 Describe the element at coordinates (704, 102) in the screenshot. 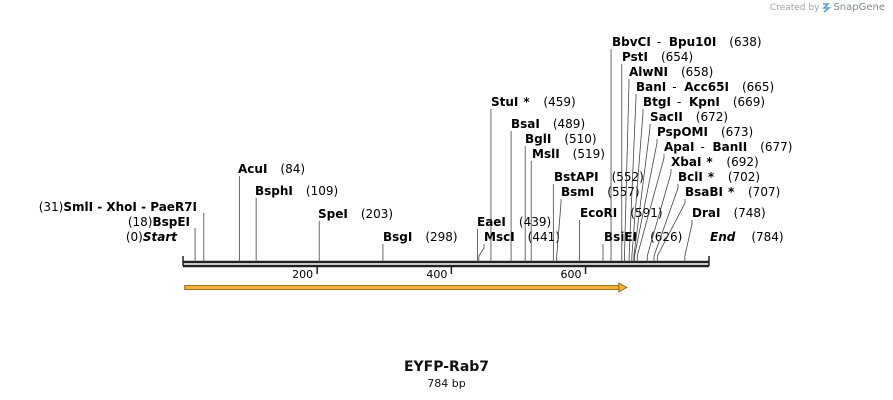

I see `site-name-label: KpnI` at that location.